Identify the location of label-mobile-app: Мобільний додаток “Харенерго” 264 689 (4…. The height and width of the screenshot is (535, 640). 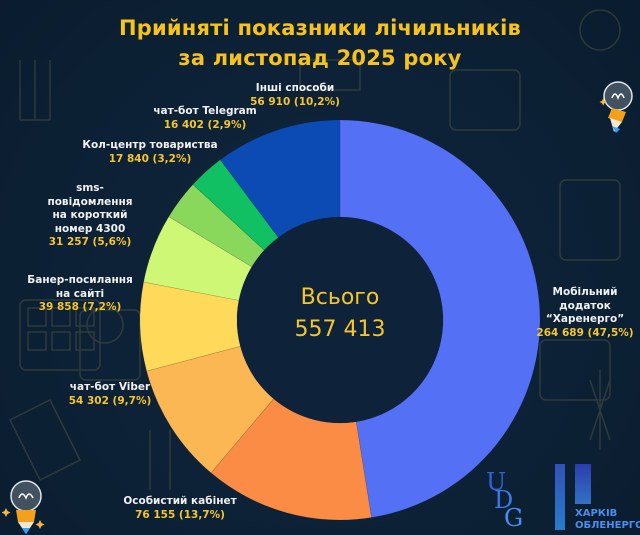
(585, 312).